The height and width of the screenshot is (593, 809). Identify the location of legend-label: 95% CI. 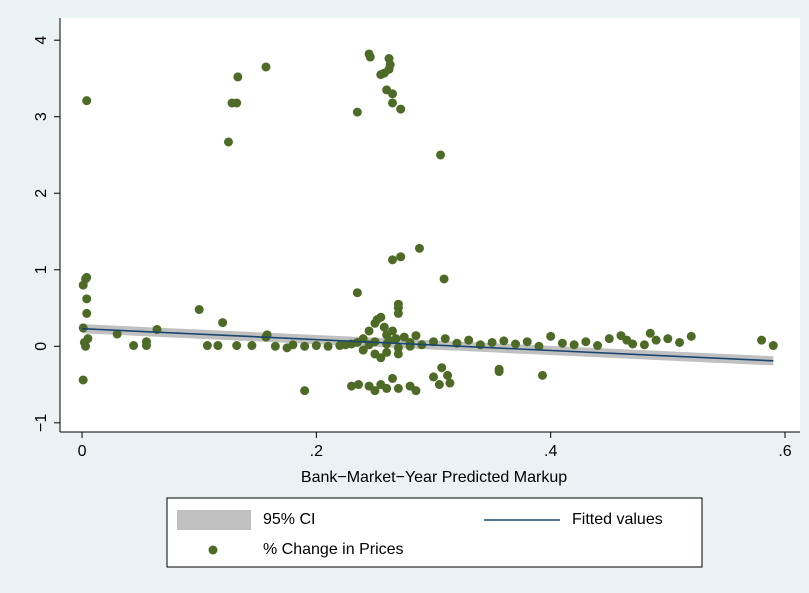
(289, 519).